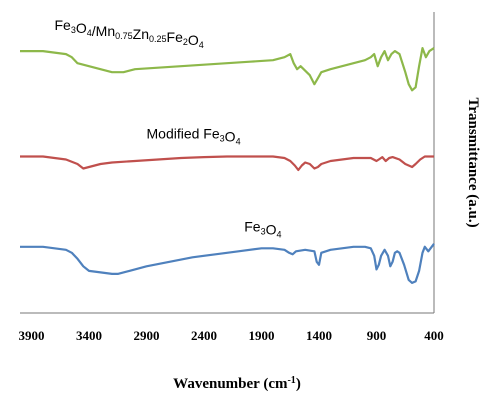 This screenshot has width=483, height=396. Describe the element at coordinates (434, 335) in the screenshot. I see `x-tick-label: 400` at that location.